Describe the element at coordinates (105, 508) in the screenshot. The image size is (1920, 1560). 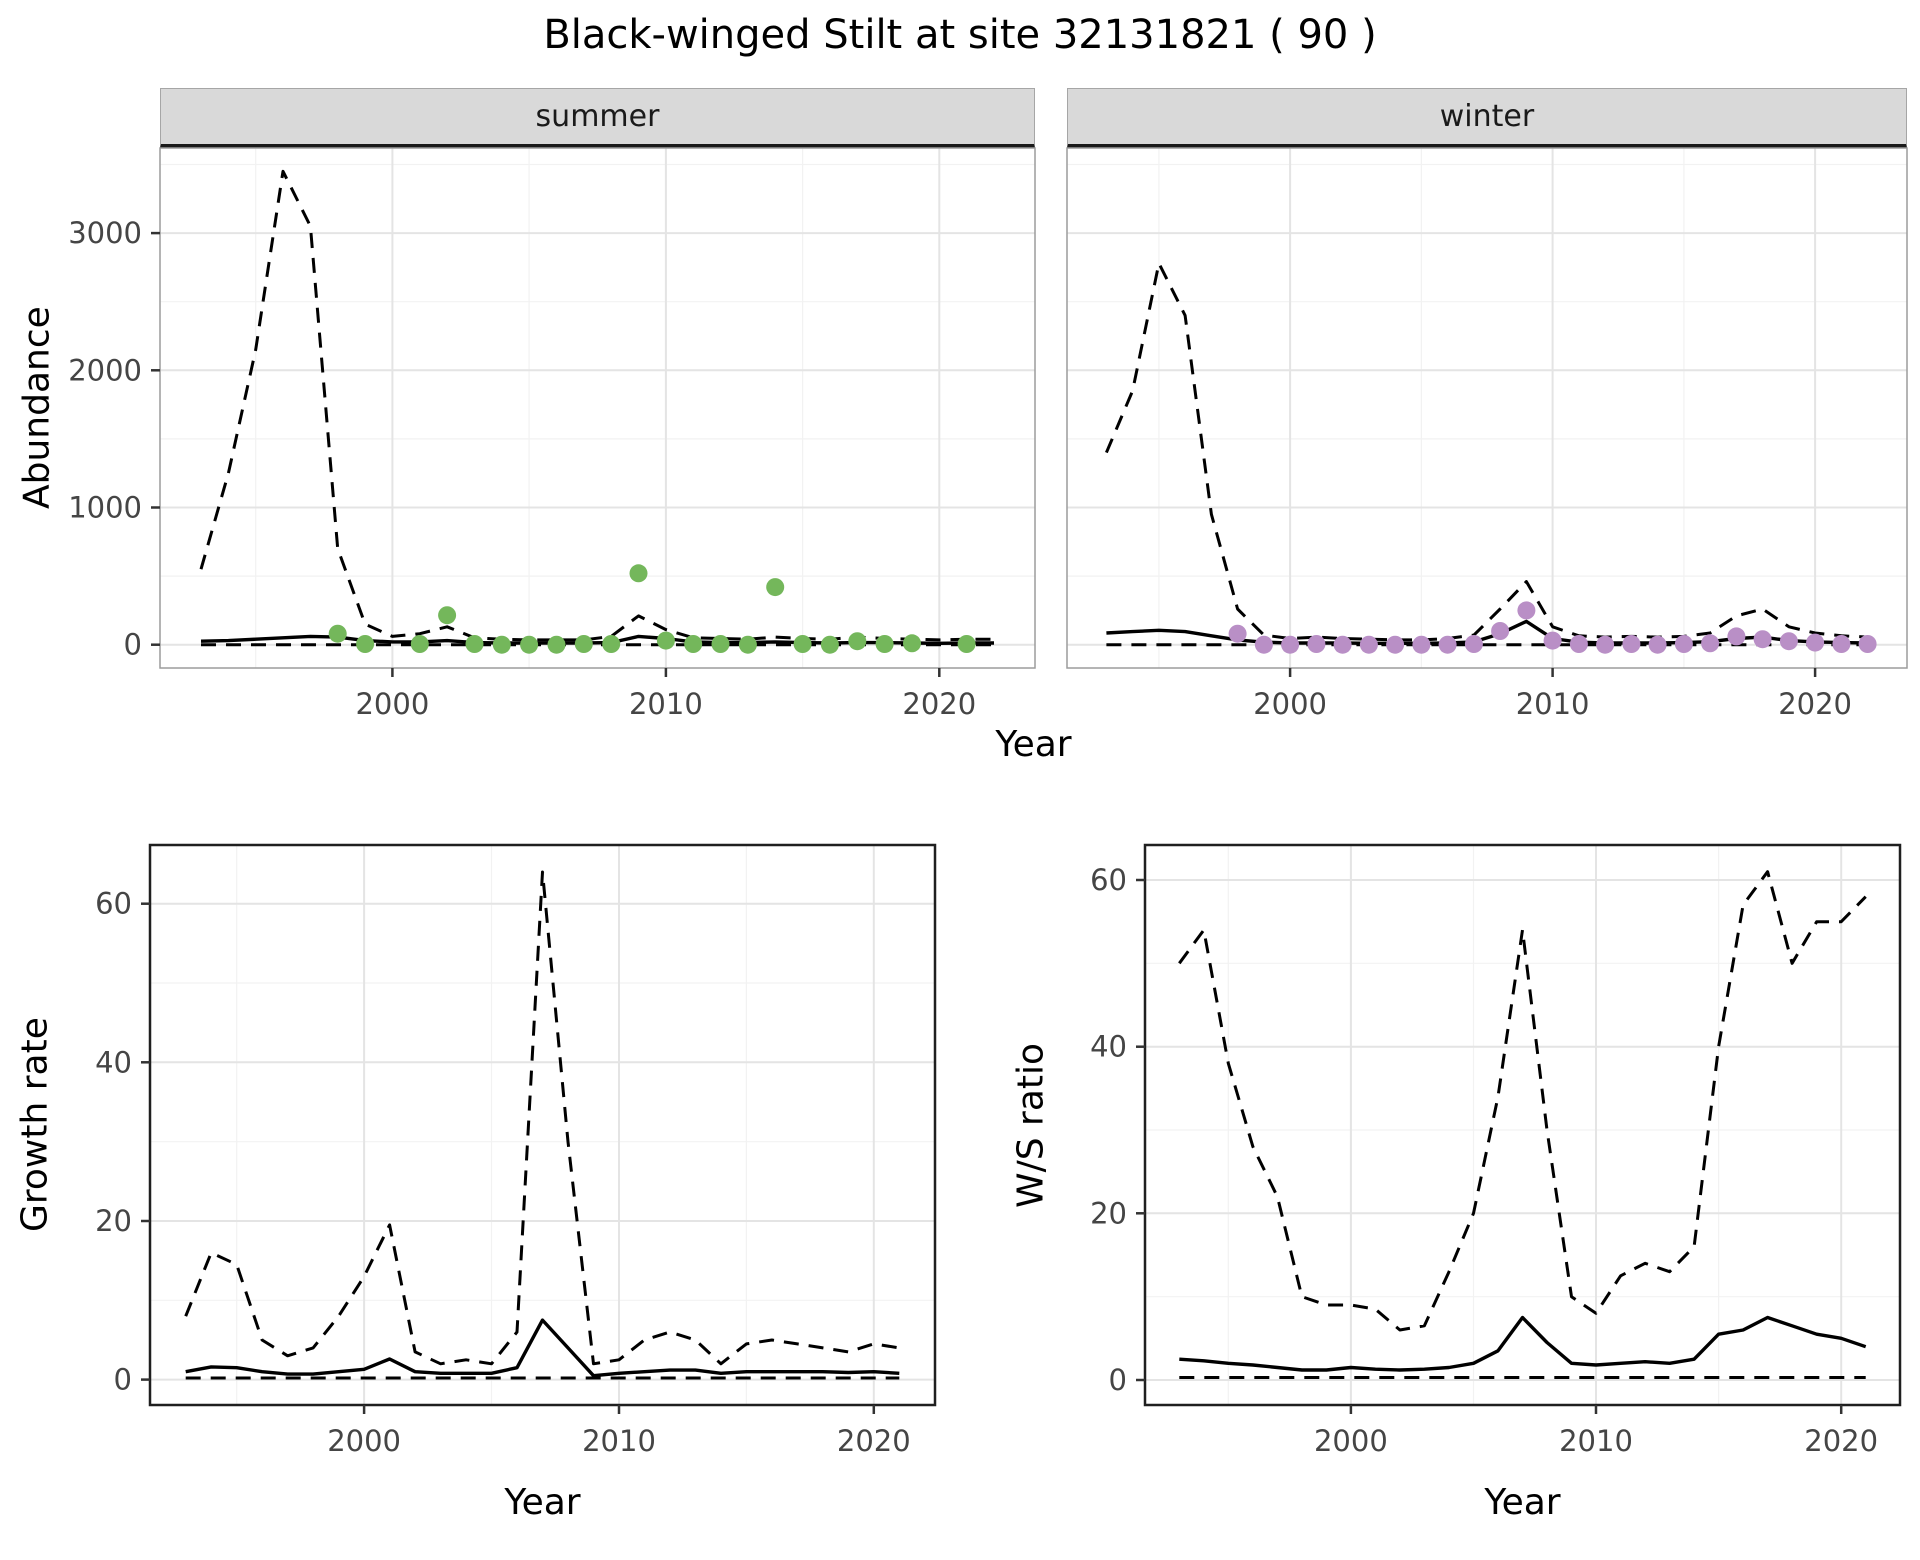
I see `y-tick-label: 1000` at that location.